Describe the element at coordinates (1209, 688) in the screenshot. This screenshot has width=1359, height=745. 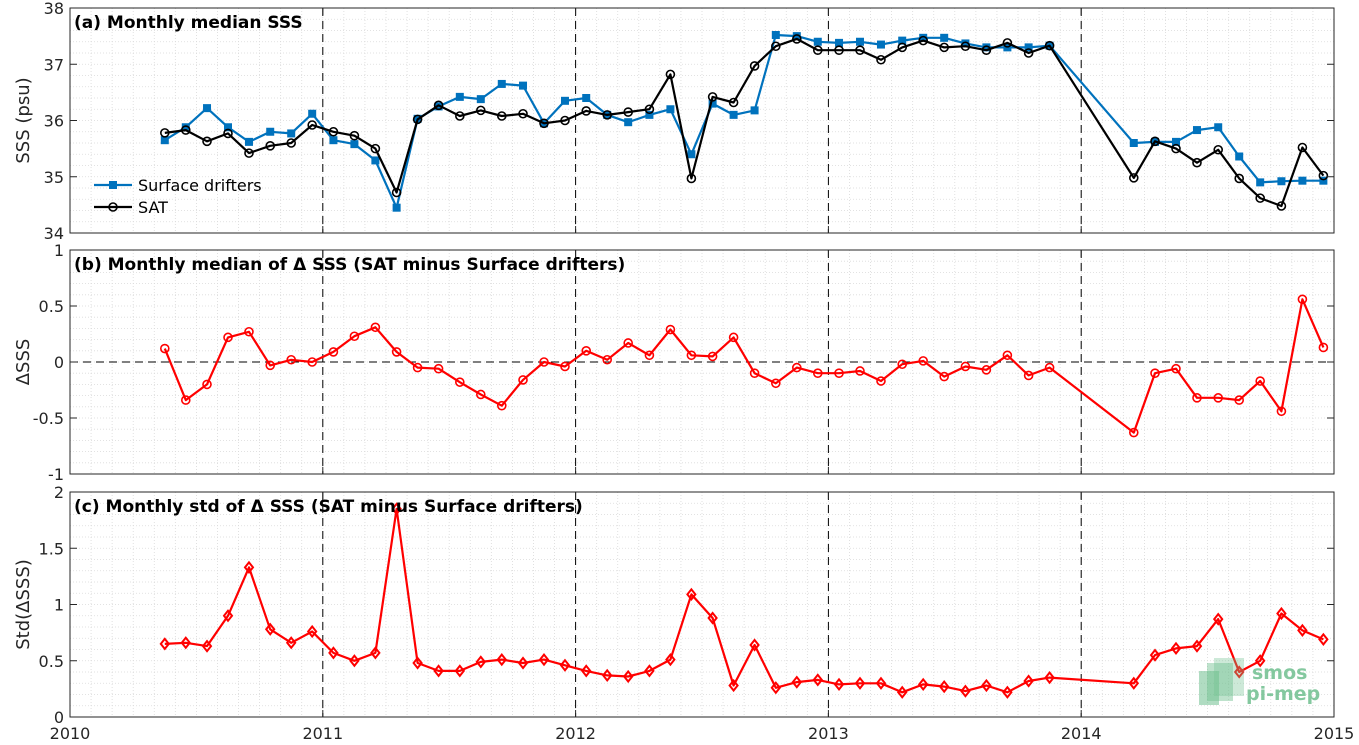
I see `logo-shape` at that location.